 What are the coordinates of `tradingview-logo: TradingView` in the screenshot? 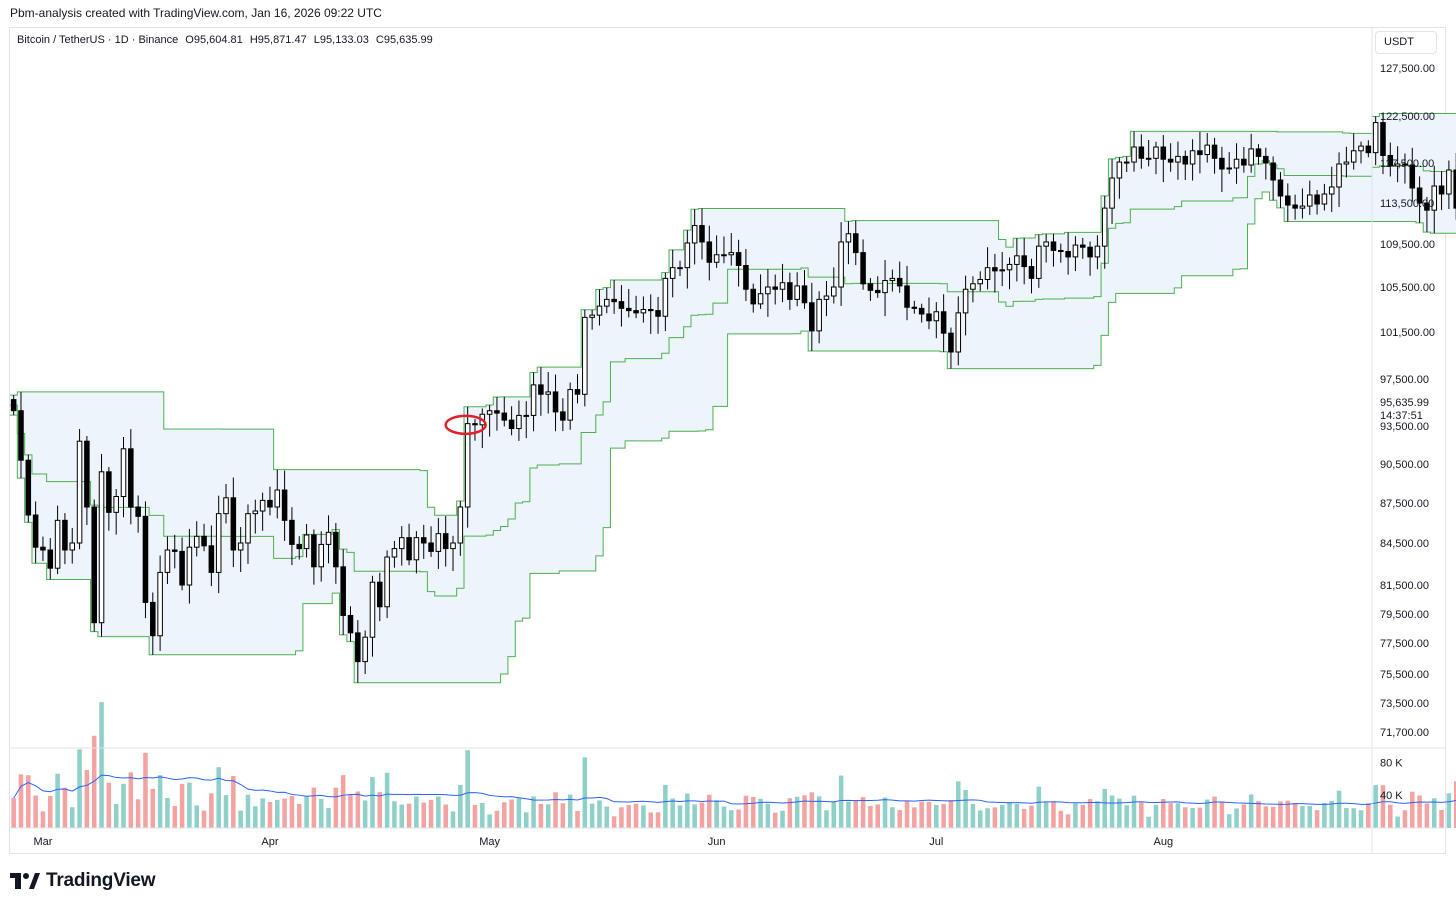 It's located at (83, 881).